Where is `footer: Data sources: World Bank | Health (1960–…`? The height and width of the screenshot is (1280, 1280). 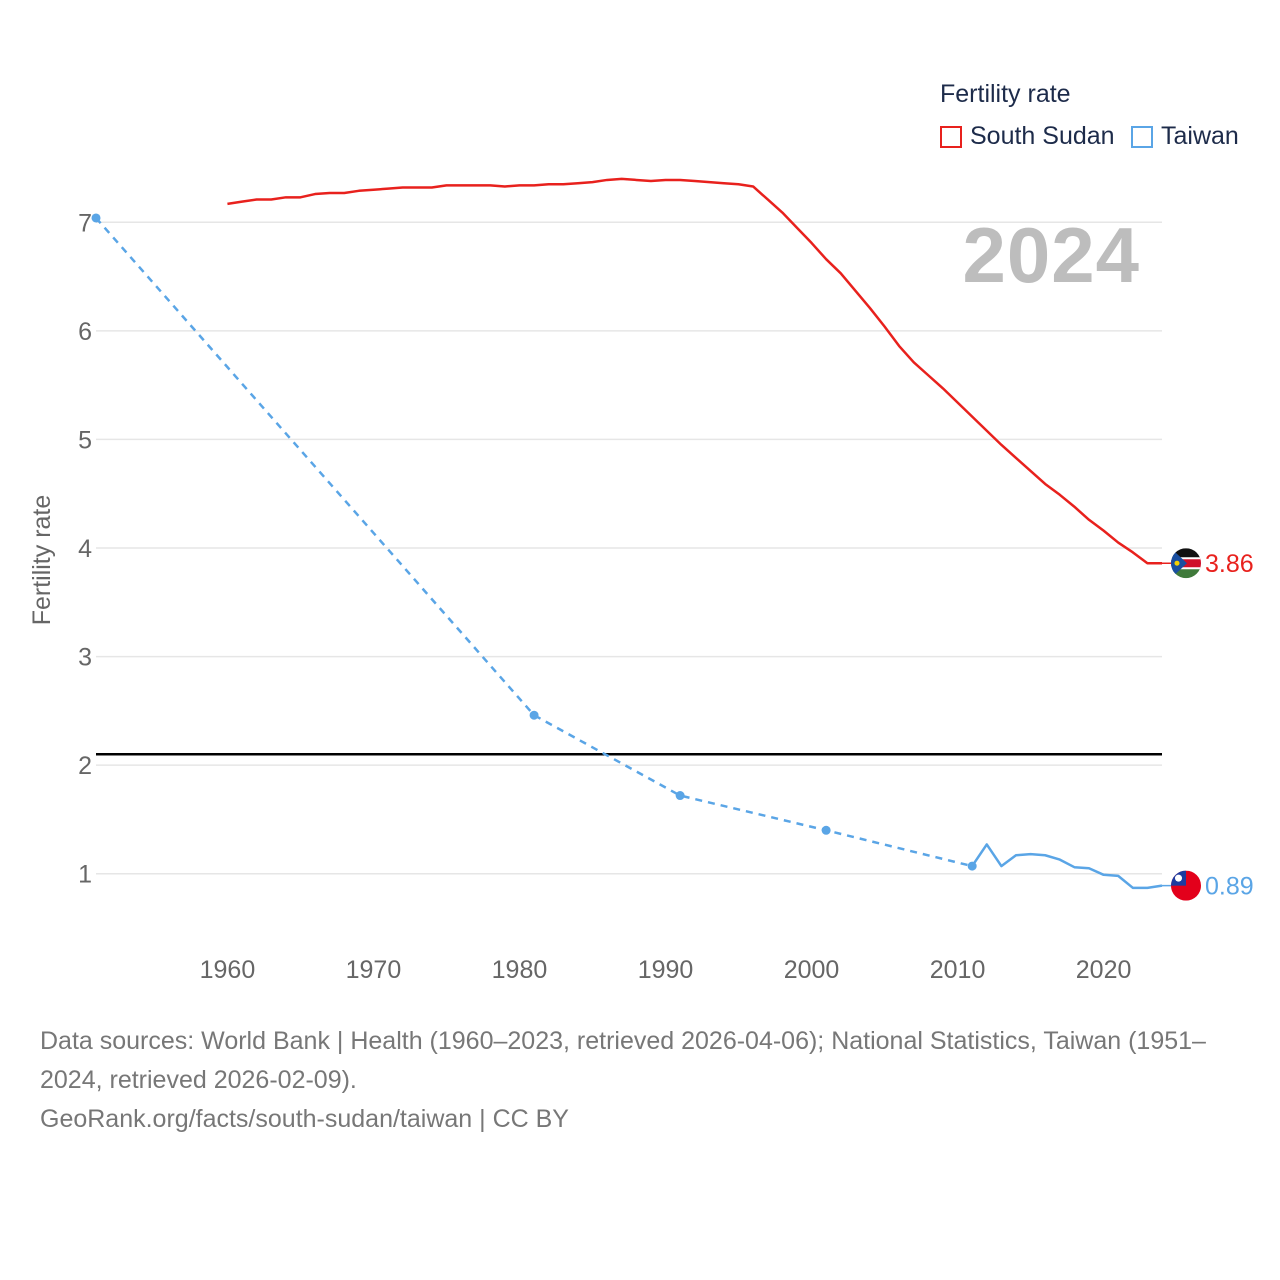
footer: Data sources: World Bank | Health (1960–… is located at coordinates (645, 1080).